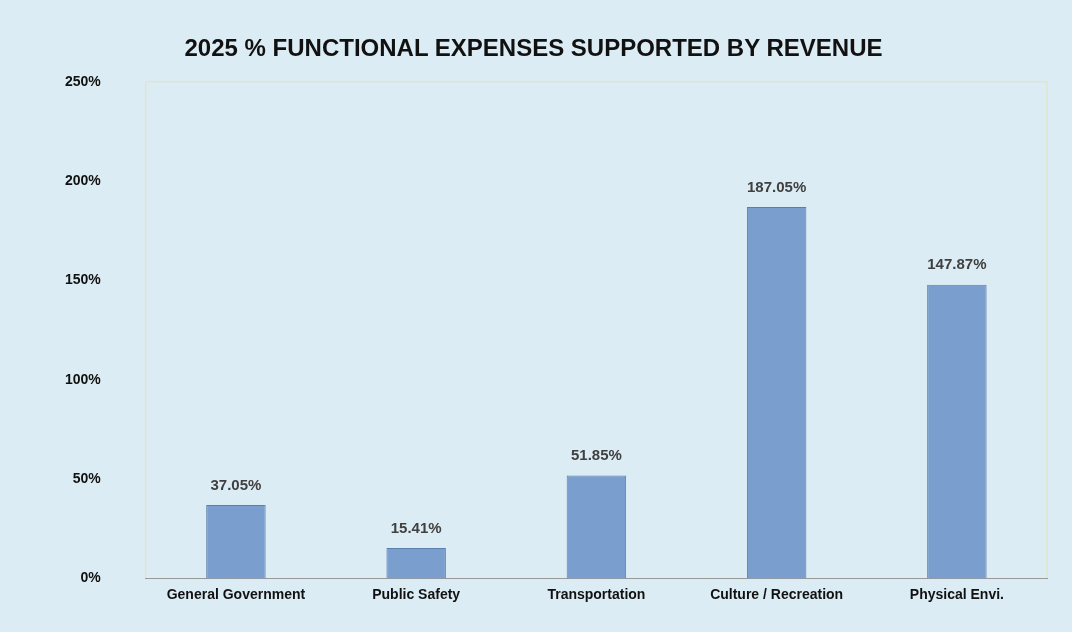 The width and height of the screenshot is (1072, 632). I want to click on x-tick-label: Public Safety, so click(416, 593).